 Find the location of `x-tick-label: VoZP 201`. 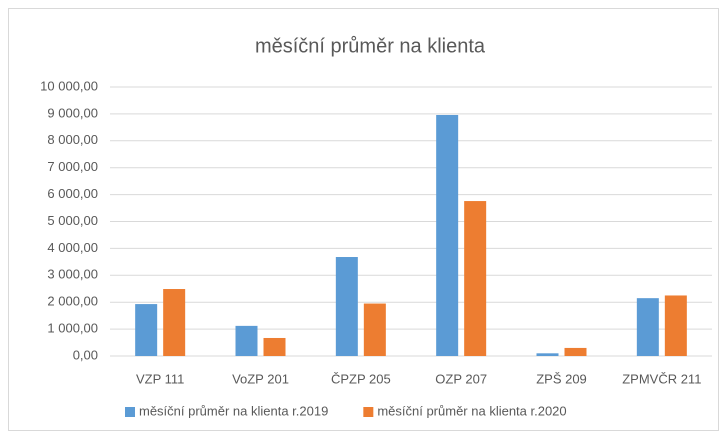

x-tick-label: VoZP 201 is located at coordinates (260, 378).